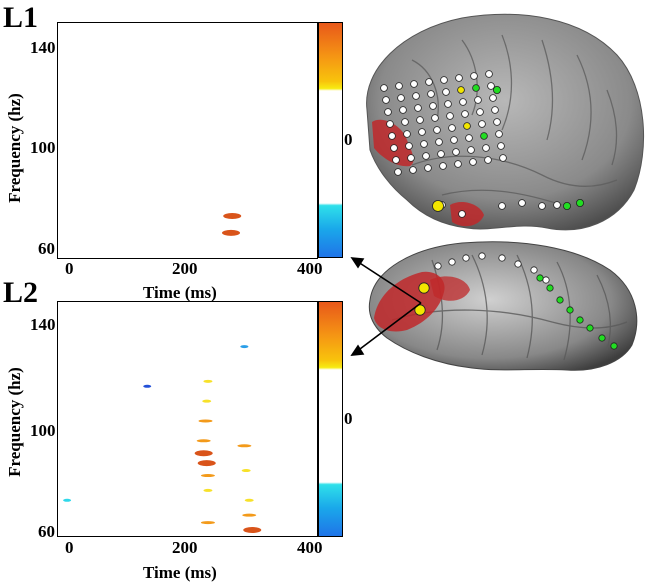 The image size is (654, 587). I want to click on x-tick-200-l1: 200, so click(185, 268).